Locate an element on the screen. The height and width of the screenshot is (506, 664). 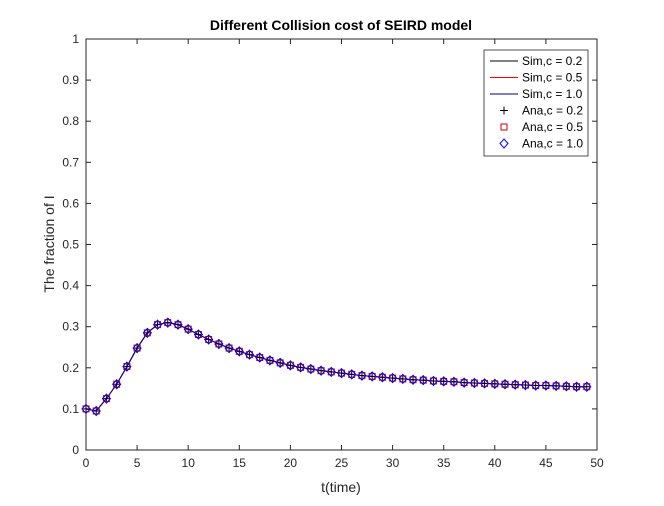
x-tick-label: 5 is located at coordinates (137, 463).